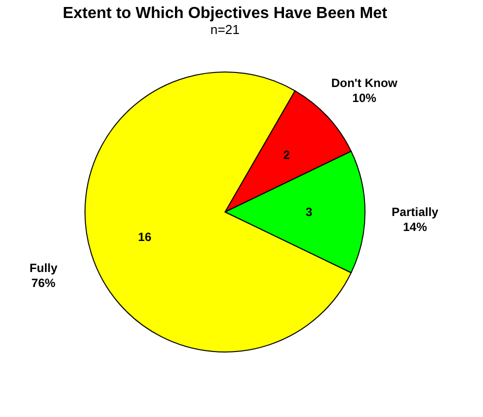  I want to click on slice-label: Don't Know, so click(364, 83).